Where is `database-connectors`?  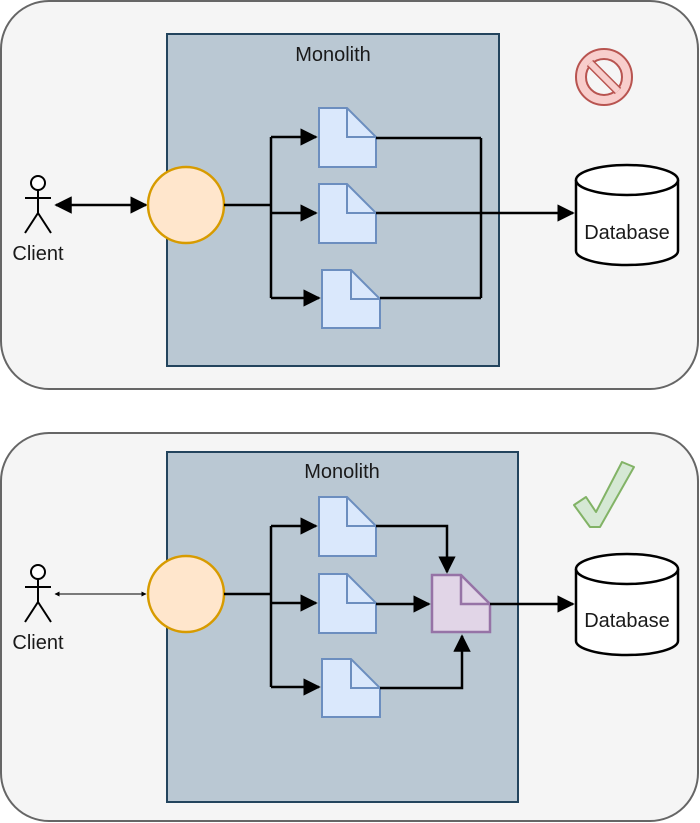 database-connectors is located at coordinates (475, 218).